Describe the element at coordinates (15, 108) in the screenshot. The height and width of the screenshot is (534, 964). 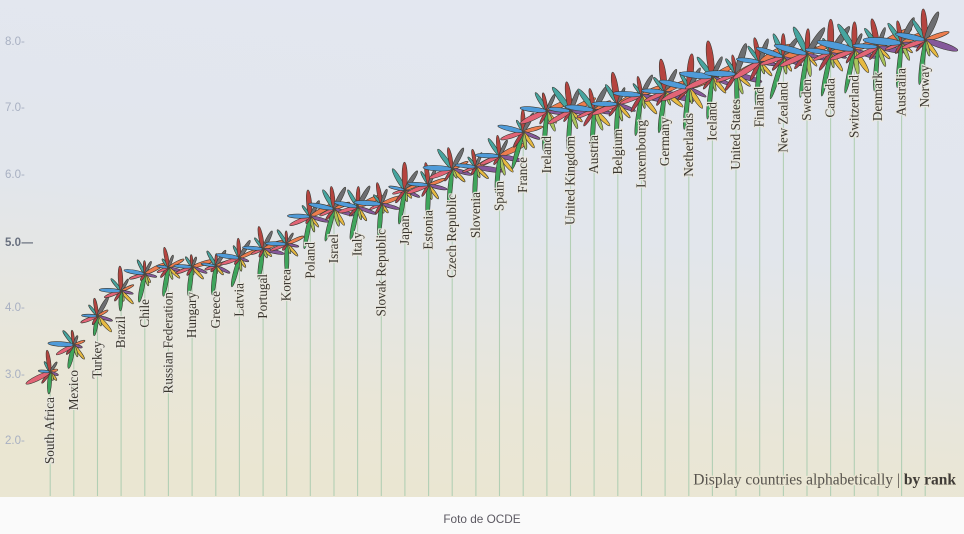
I see `svg-text: 7.0-` at that location.